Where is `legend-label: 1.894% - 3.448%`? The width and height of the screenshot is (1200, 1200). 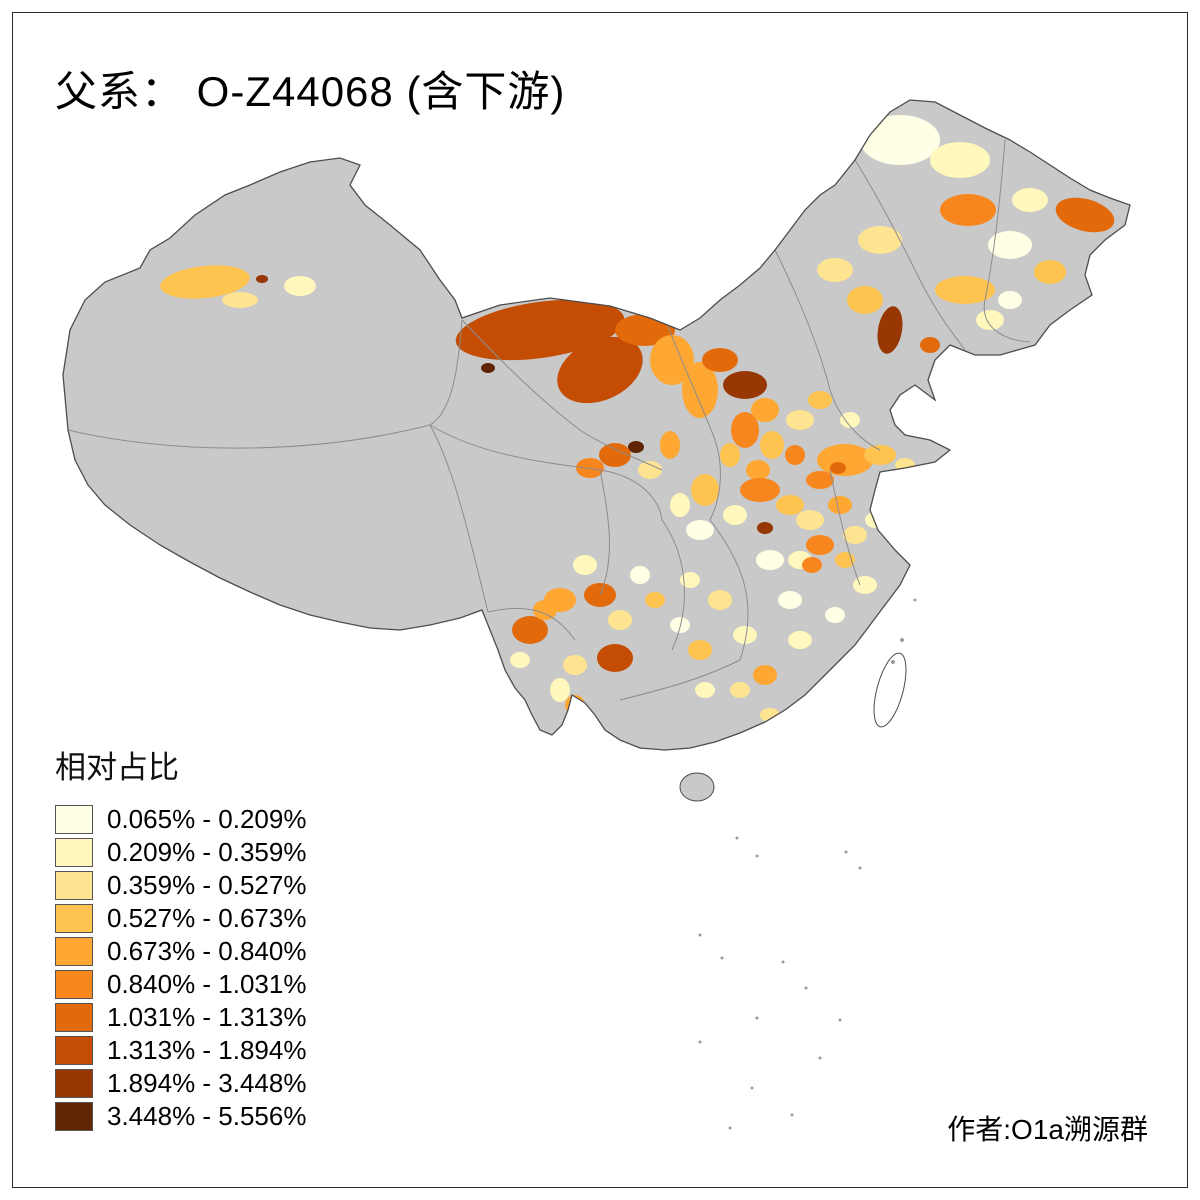
legend-label: 1.894% - 3.448% is located at coordinates (207, 1083).